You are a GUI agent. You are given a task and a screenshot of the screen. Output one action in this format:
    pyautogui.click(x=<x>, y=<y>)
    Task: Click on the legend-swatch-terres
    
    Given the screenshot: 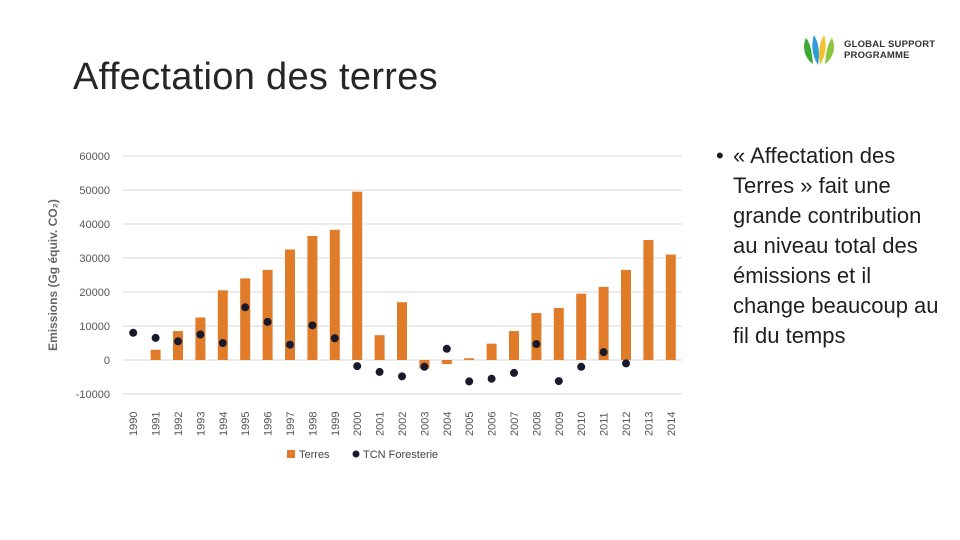 What is the action you would take?
    pyautogui.click(x=291, y=454)
    